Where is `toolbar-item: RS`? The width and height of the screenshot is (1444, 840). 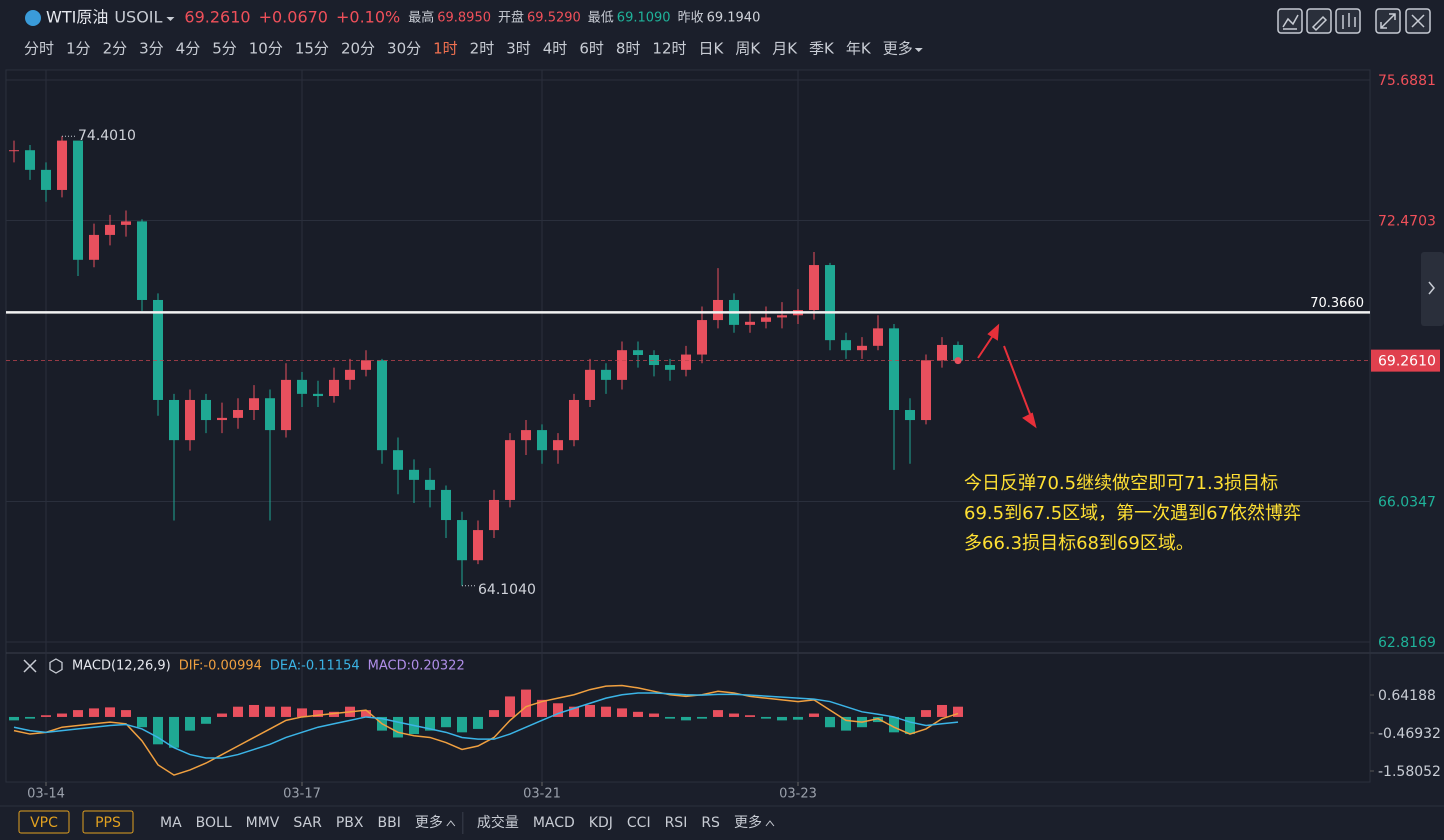 toolbar-item: RS is located at coordinates (710, 823).